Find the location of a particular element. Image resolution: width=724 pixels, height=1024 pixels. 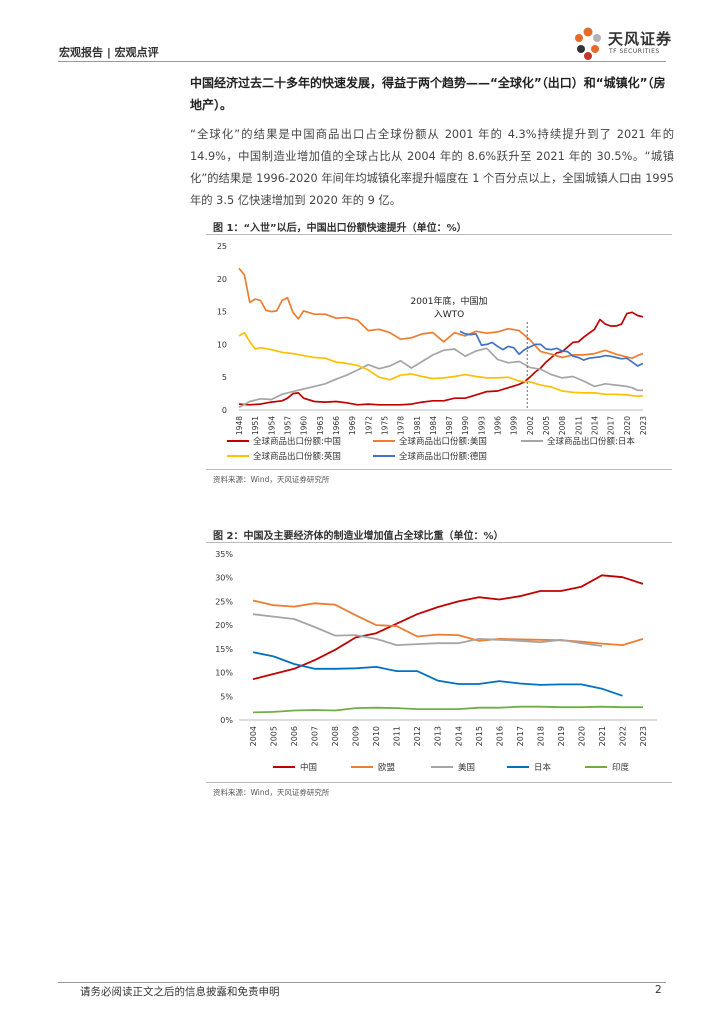

x-tick-label: 1981 is located at coordinates (417, 425).